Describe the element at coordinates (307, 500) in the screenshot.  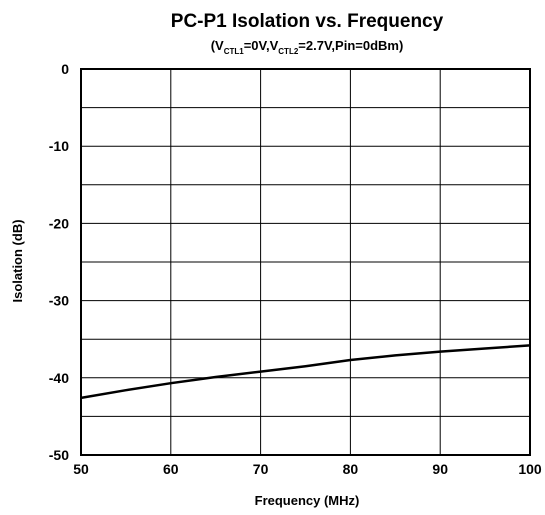
I see `x-axis-label: Frequency (MHz)` at that location.